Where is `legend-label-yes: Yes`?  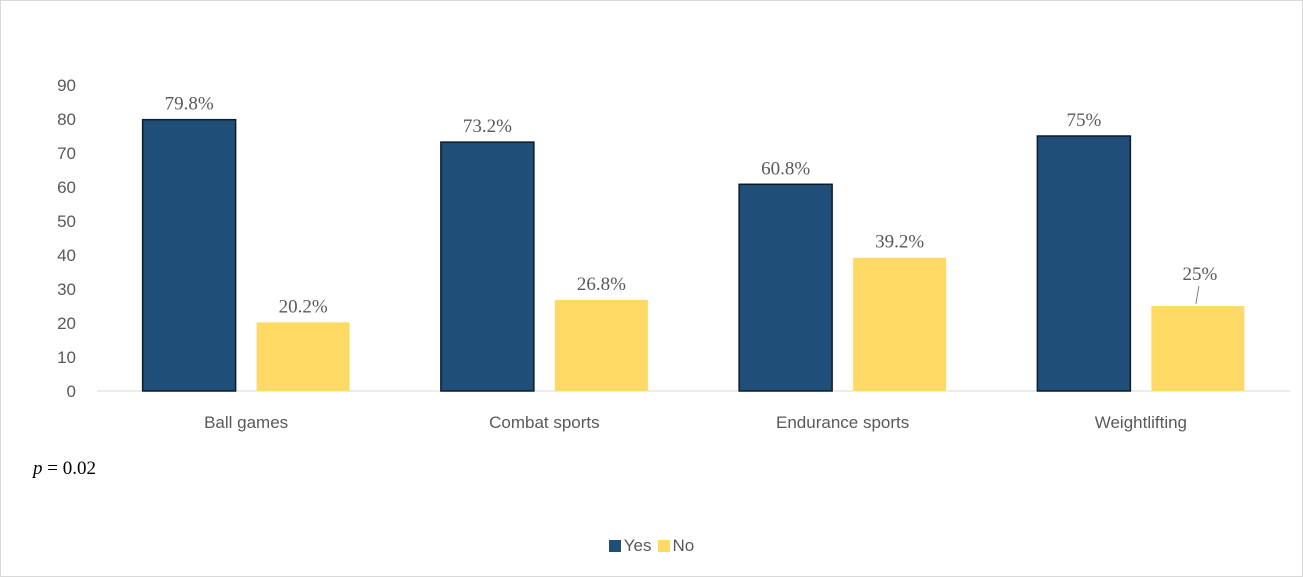 legend-label-yes: Yes is located at coordinates (637, 545).